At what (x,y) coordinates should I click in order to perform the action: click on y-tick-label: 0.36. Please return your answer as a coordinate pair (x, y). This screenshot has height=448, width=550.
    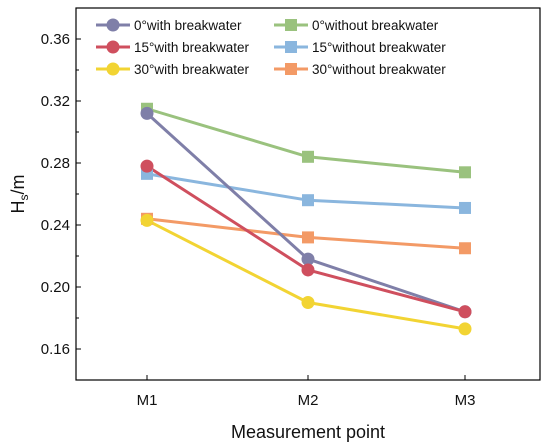
    Looking at the image, I should click on (55, 39).